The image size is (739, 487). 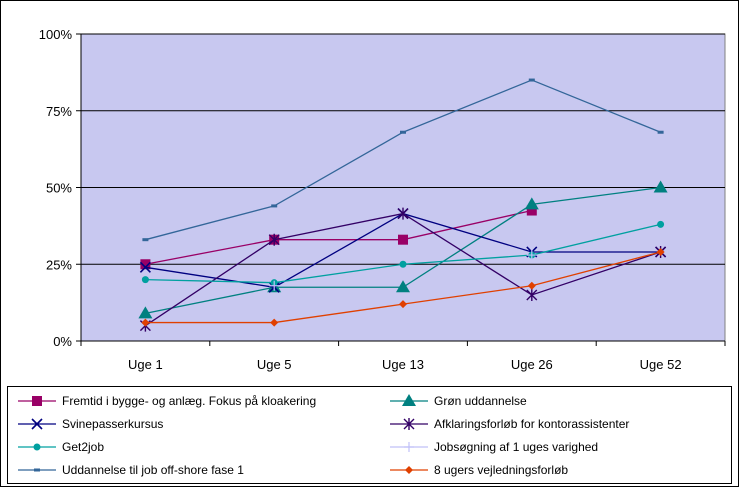 What do you see at coordinates (403, 356) in the screenshot?
I see `x-axis-ticks: Uge 1 Uge 5 Uge 13 Uge 26 Uge 52` at bounding box center [403, 356].